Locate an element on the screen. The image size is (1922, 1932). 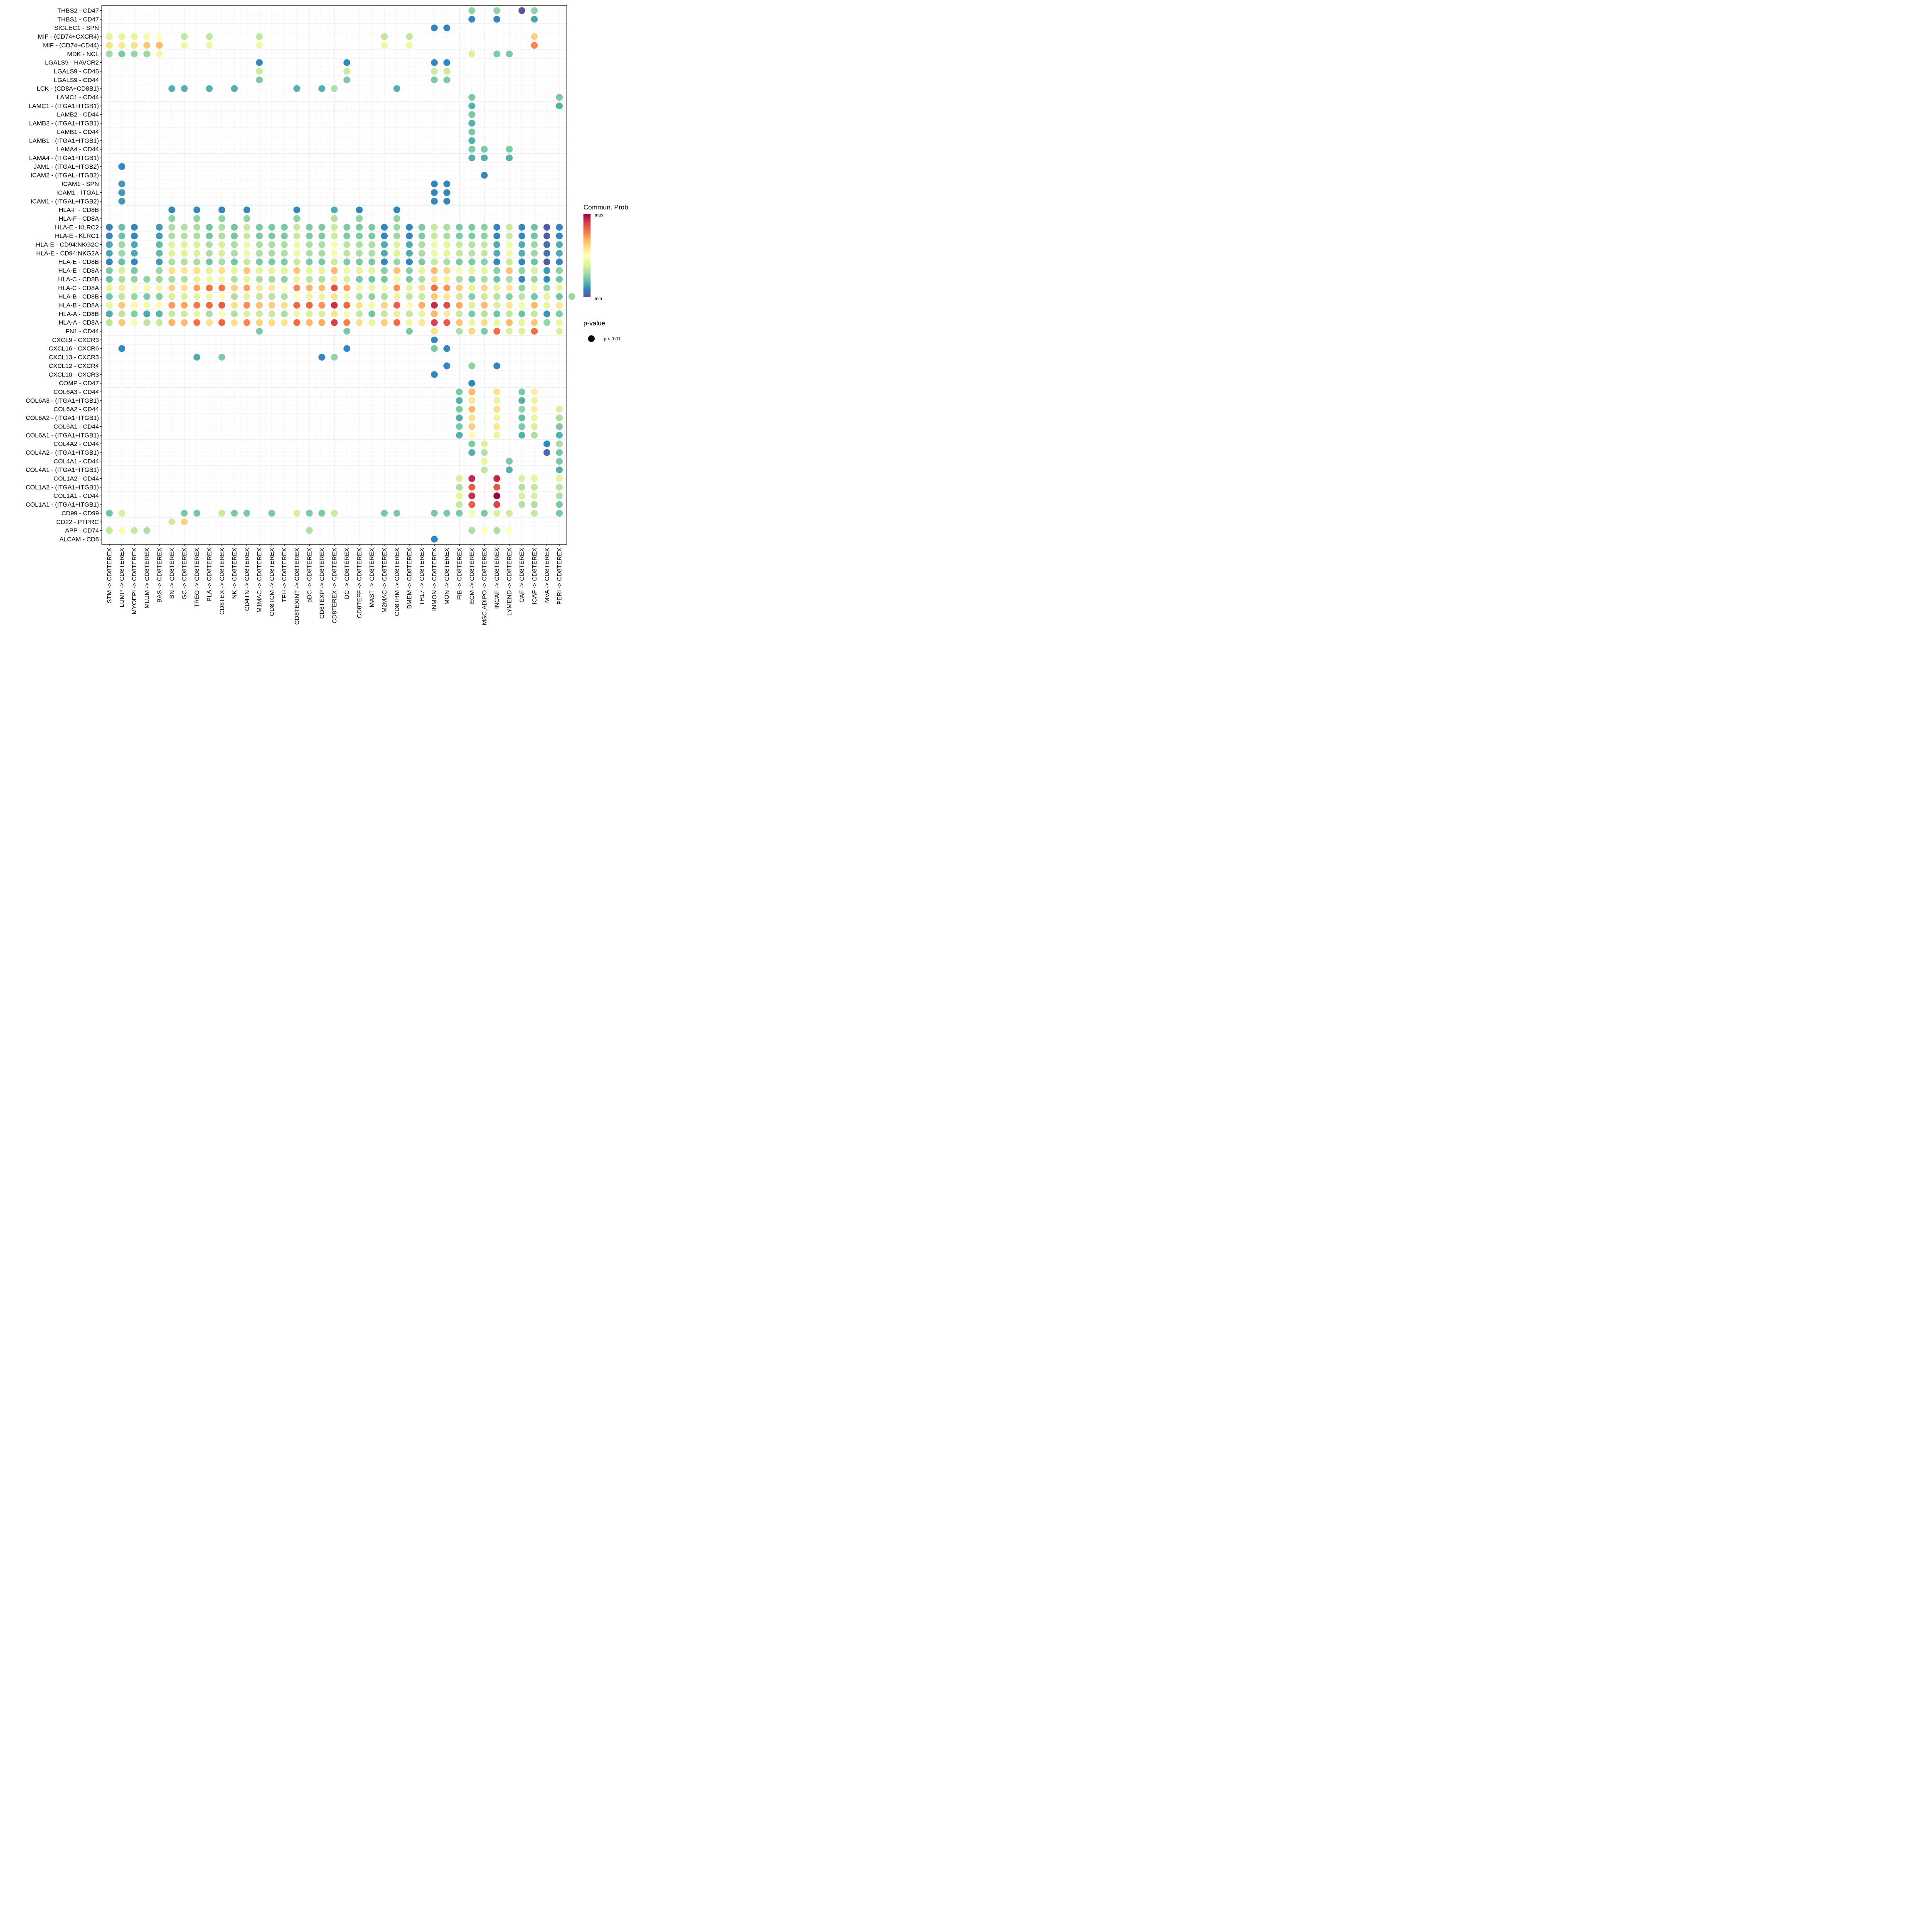
x-tick-label: FIB -> CD8TEREX is located at coordinates (459, 574).